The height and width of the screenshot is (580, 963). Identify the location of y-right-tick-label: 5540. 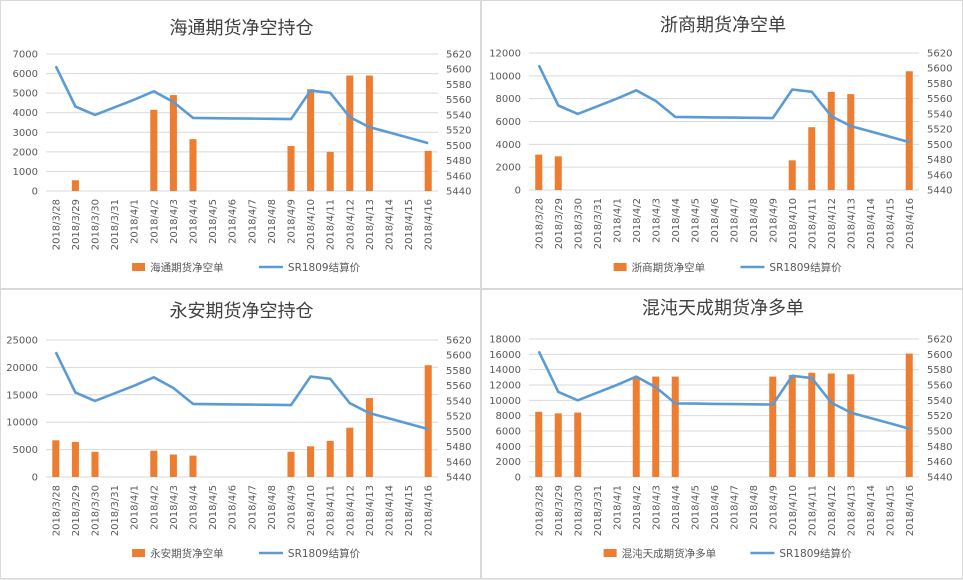
(939, 114).